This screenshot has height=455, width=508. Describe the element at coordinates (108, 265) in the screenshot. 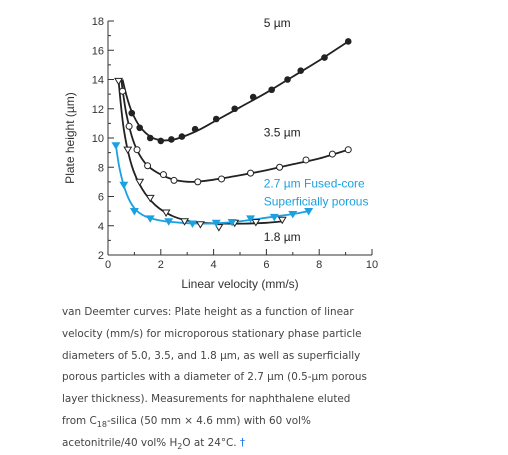

I see `x-tick-label: 0` at that location.